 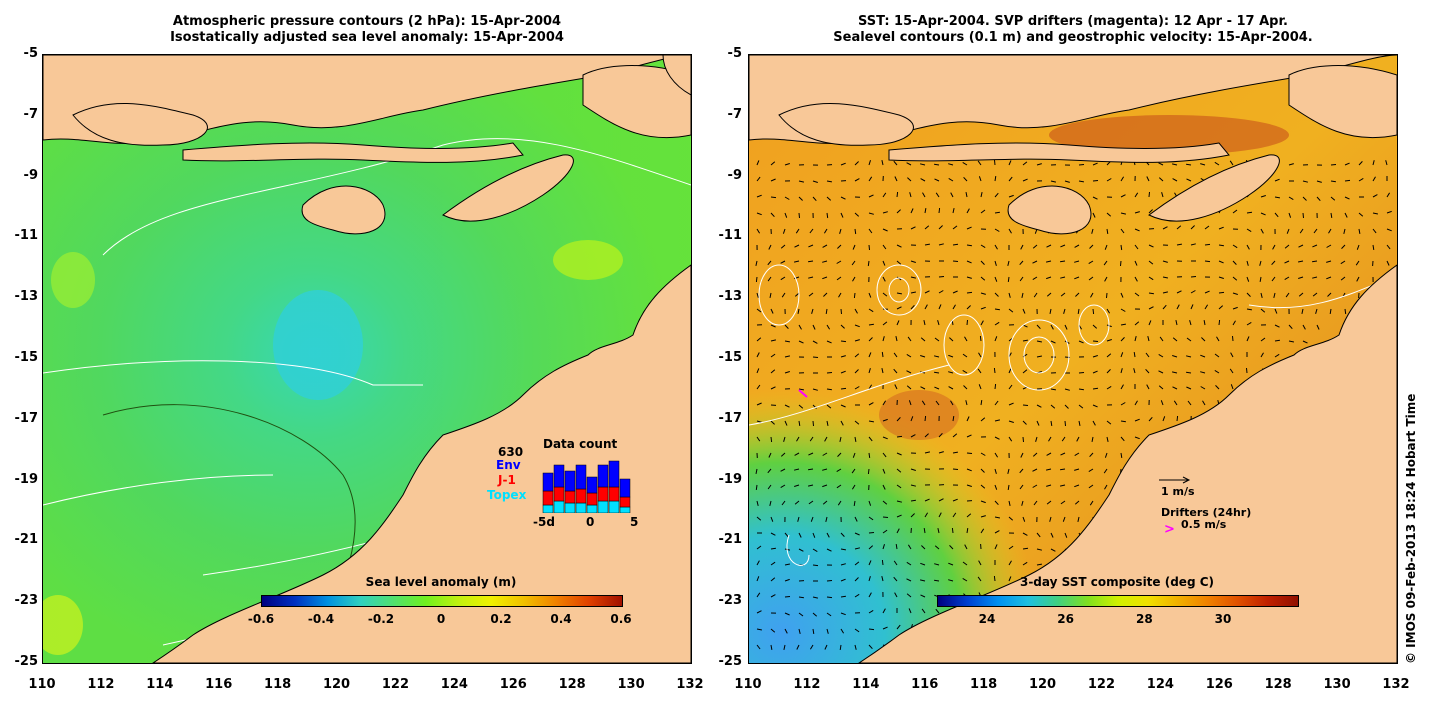 I want to click on land-lesser-sunda, so click(x=353, y=152).